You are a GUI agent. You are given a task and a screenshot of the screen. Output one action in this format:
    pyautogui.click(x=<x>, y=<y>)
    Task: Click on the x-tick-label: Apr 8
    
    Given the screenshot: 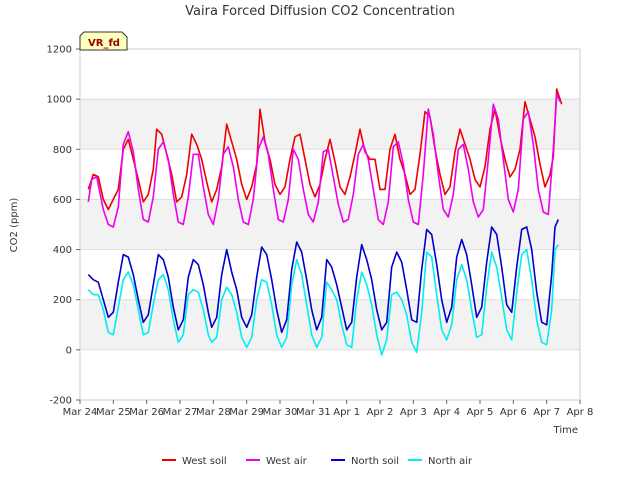 What is the action you would take?
    pyautogui.click(x=580, y=412)
    